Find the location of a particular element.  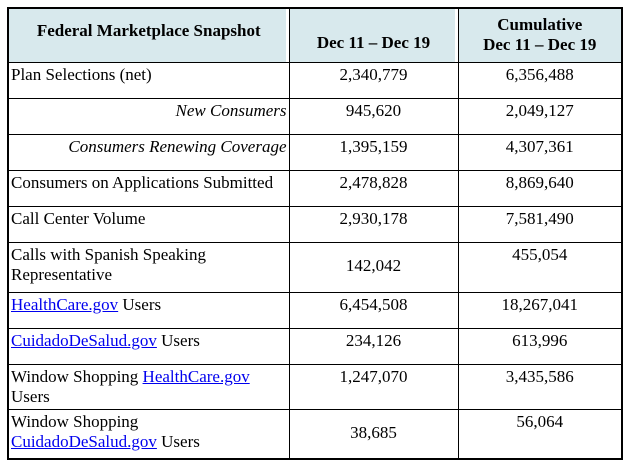

row-label: Plan Selections (net) is located at coordinates (148, 80).